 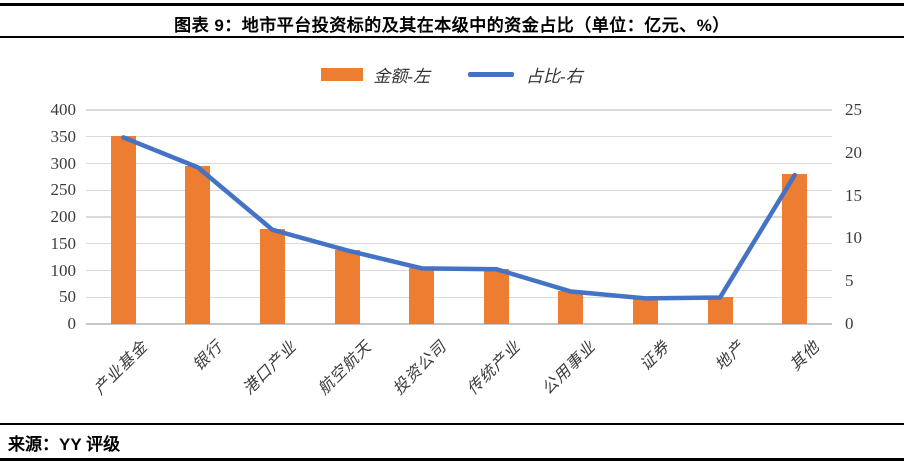 What do you see at coordinates (853, 109) in the screenshot?
I see `right-axis-tick-25: 25` at bounding box center [853, 109].